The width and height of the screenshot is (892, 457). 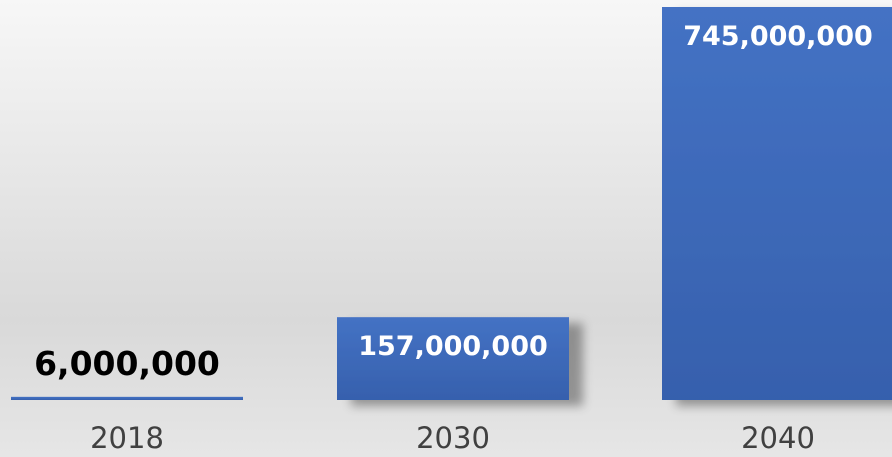 I want to click on bar-2030, so click(x=453, y=358).